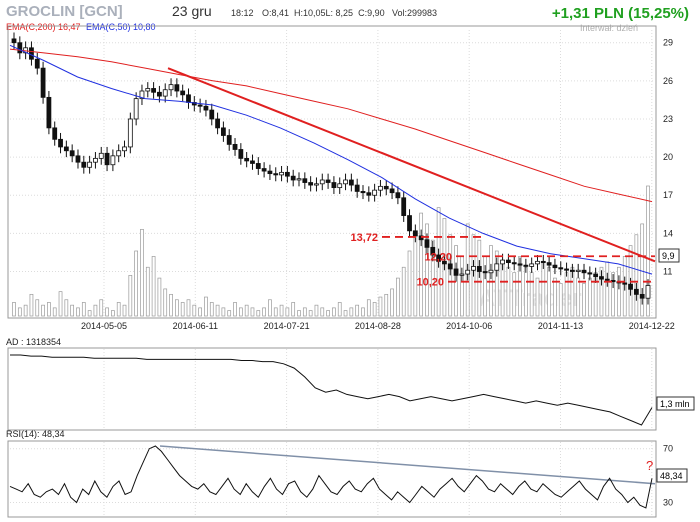 This screenshot has height=522, width=700. I want to click on support-levels: 13,72 12,20 10,20, so click(502, 260).